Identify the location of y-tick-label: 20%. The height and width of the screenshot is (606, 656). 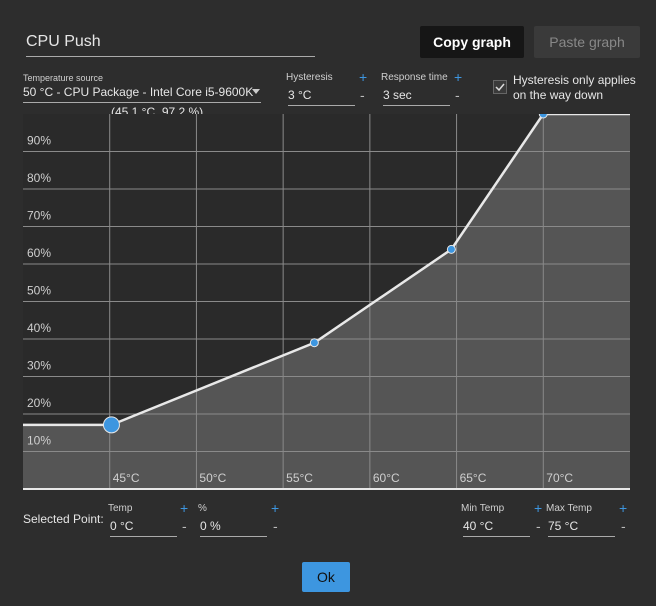
(39, 403).